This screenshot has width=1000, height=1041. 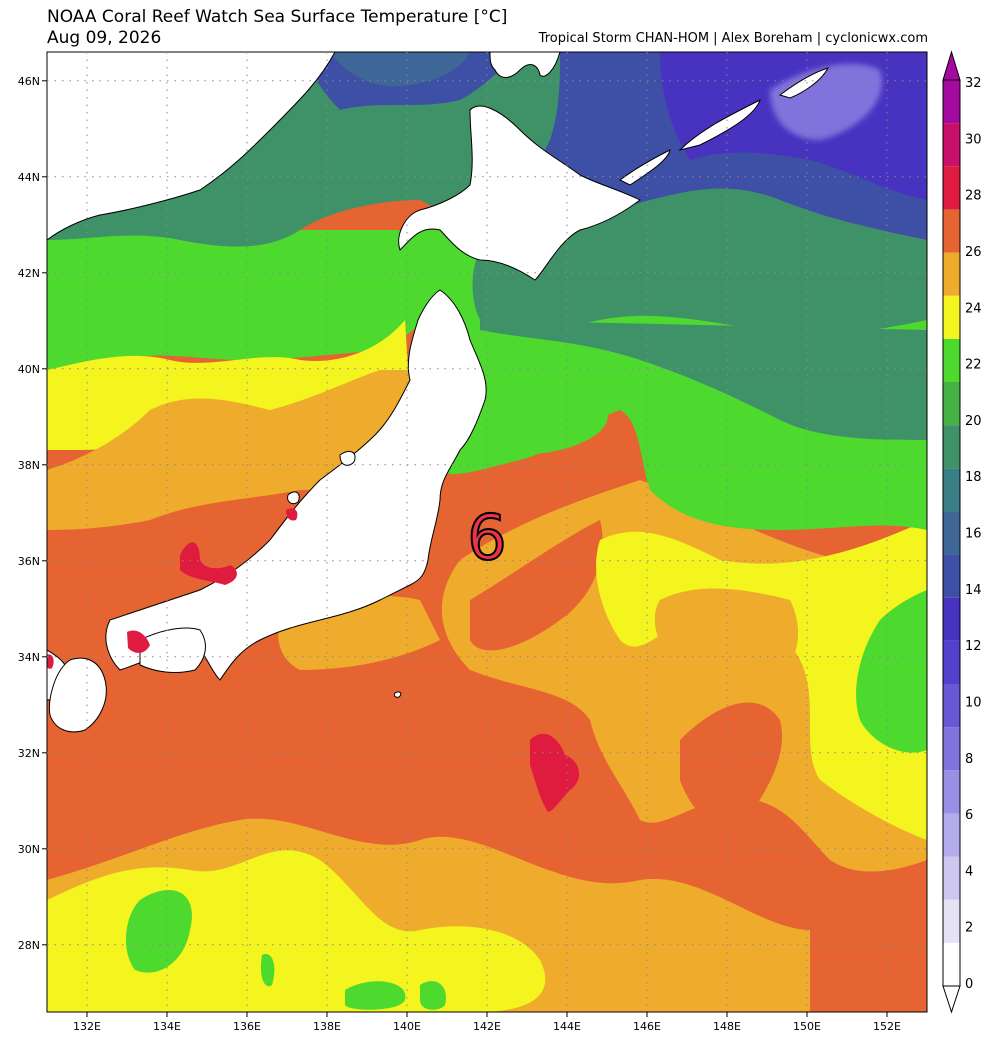 I want to click on land-sado, so click(x=347, y=458).